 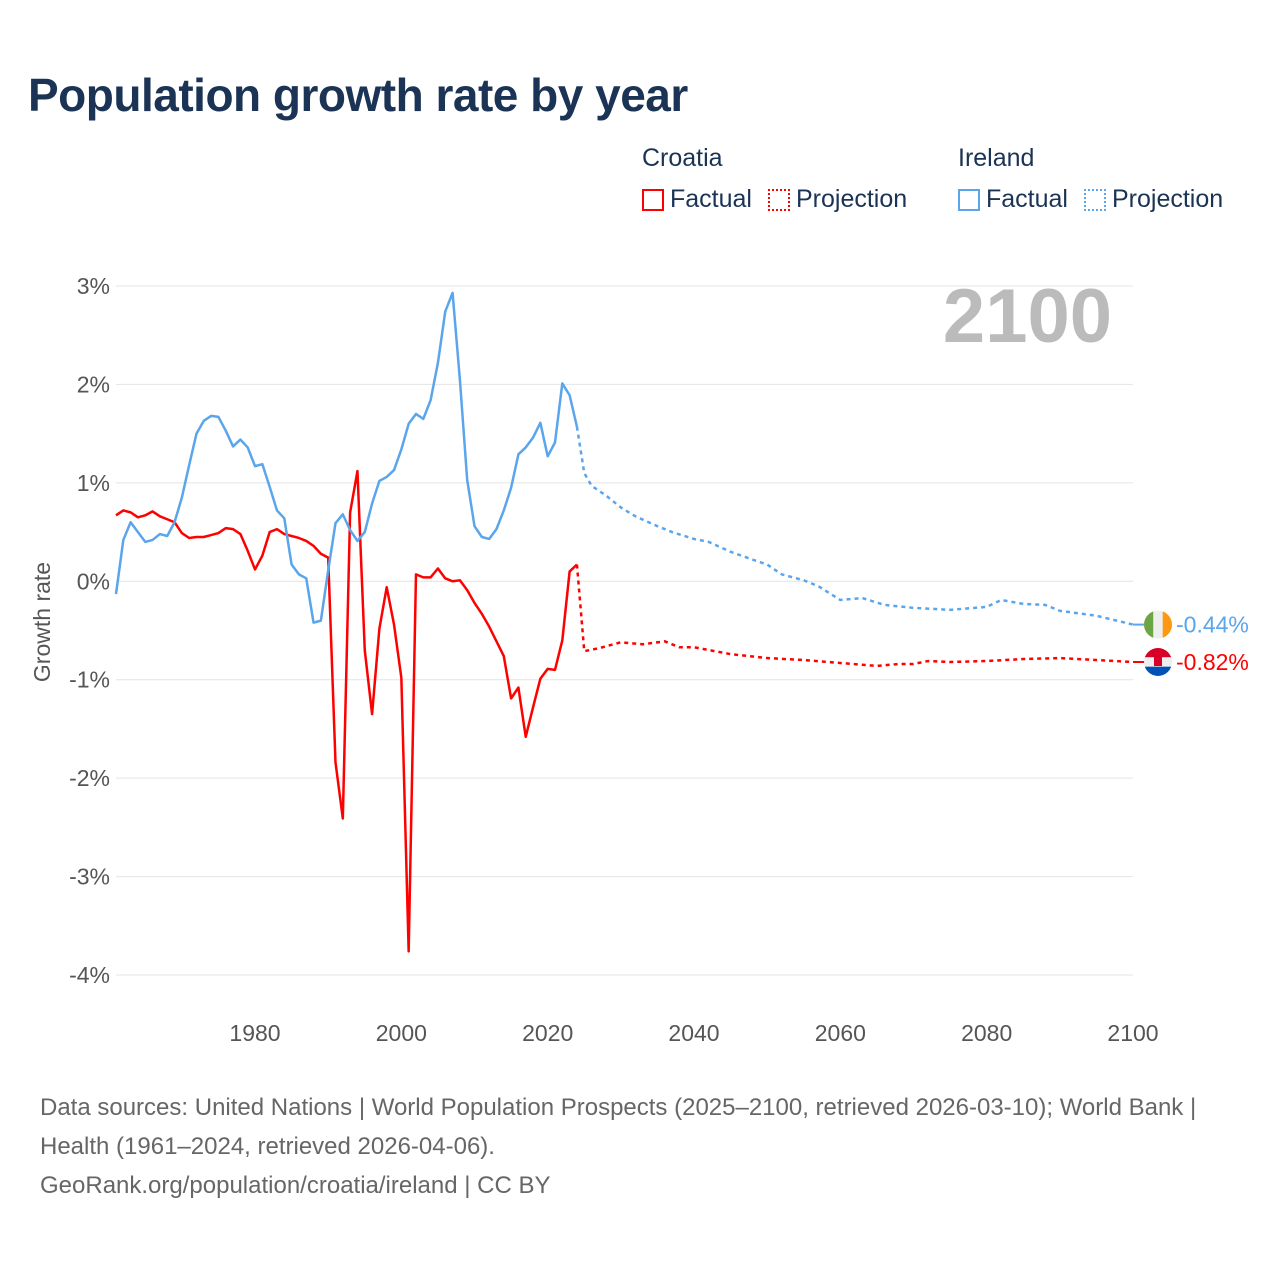 What do you see at coordinates (93, 286) in the screenshot?
I see `y-tick-label: 3%` at bounding box center [93, 286].